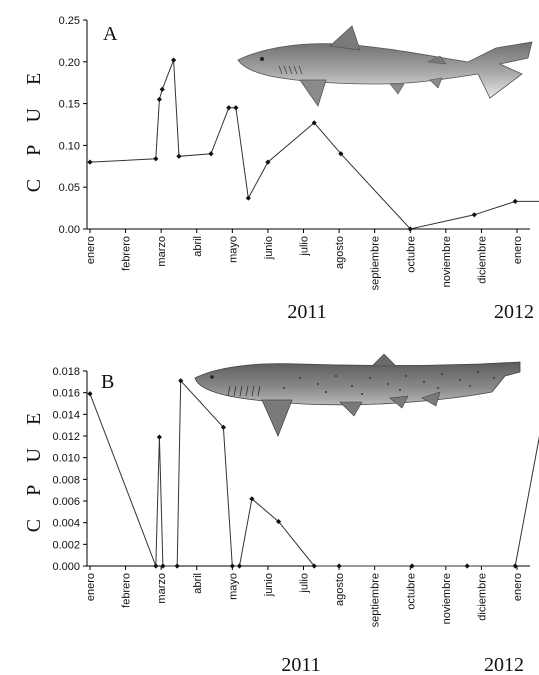 The width and height of the screenshot is (539, 675). What do you see at coordinates (514, 312) in the screenshot?
I see `year-label-a-2012: 2012` at bounding box center [514, 312].